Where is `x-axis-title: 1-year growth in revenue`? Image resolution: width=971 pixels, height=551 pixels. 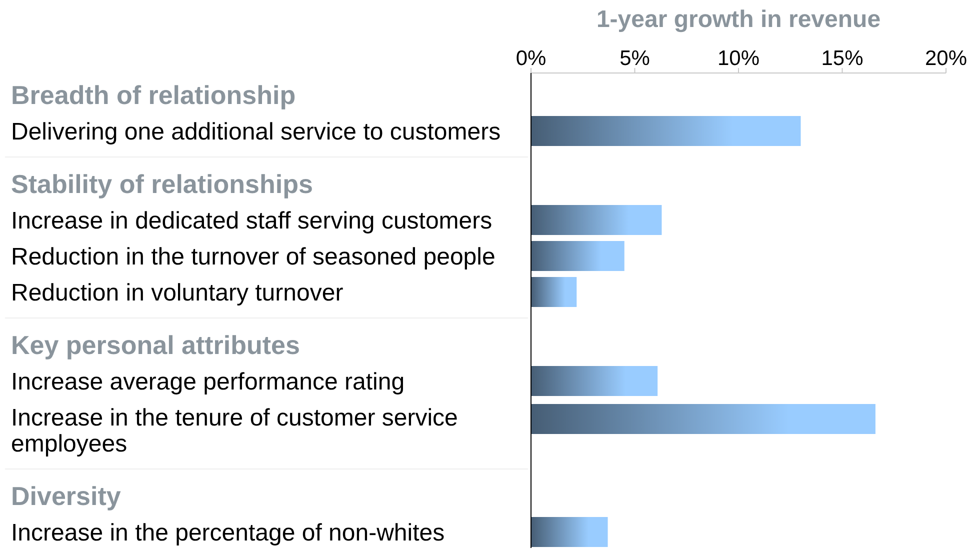
x-axis-title: 1-year growth in revenue is located at coordinates (738, 19).